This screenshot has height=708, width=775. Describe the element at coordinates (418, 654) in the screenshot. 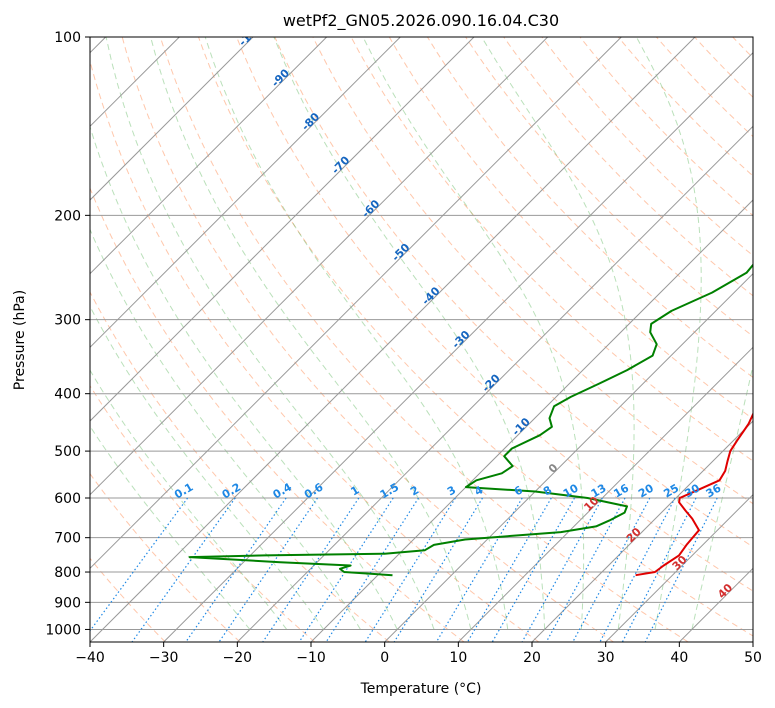

I see `x-axis: −40 −30 −20 −10 0 10 20 30 40 50` at that location.